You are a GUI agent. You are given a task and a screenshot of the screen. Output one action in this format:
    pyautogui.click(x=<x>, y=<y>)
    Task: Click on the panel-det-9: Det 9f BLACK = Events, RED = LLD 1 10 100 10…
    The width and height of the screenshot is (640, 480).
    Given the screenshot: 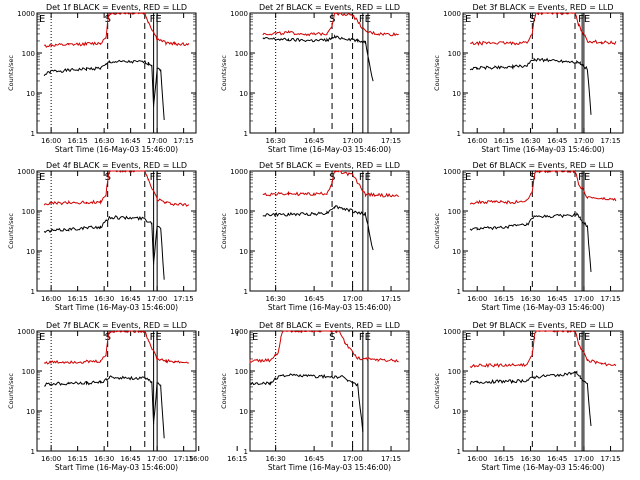 What is the action you would take?
    pyautogui.click(x=528, y=396)
    